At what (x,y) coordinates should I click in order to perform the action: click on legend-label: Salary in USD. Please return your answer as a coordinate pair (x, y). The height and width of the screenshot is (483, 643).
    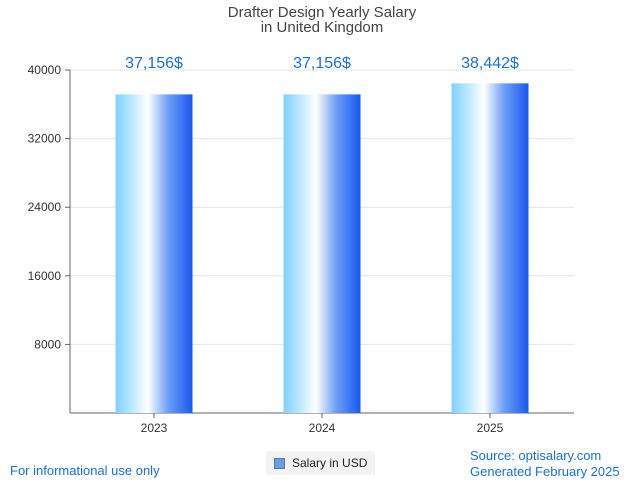
    Looking at the image, I should click on (330, 463).